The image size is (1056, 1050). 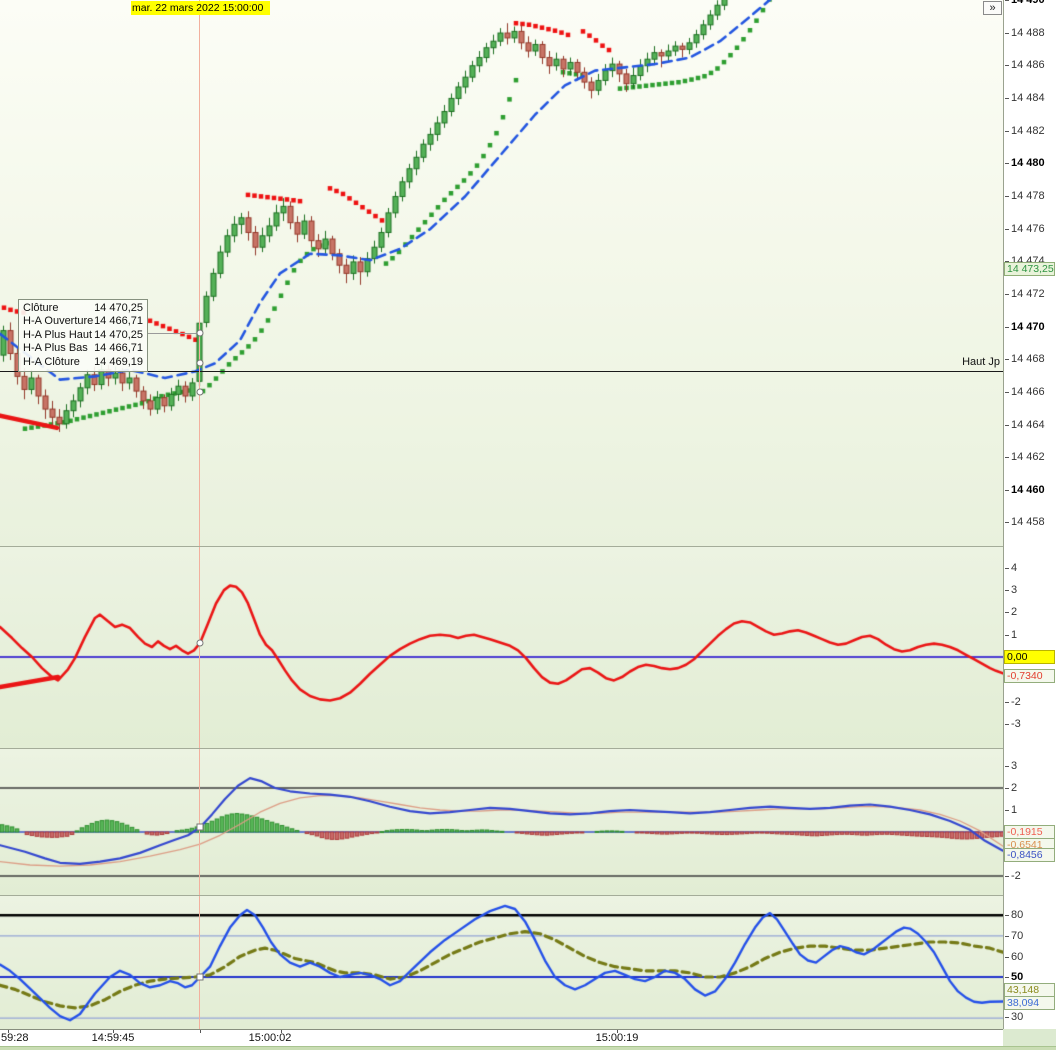 What do you see at coordinates (1025, 98) in the screenshot?
I see `y-axis-label: 14 484` at bounding box center [1025, 98].